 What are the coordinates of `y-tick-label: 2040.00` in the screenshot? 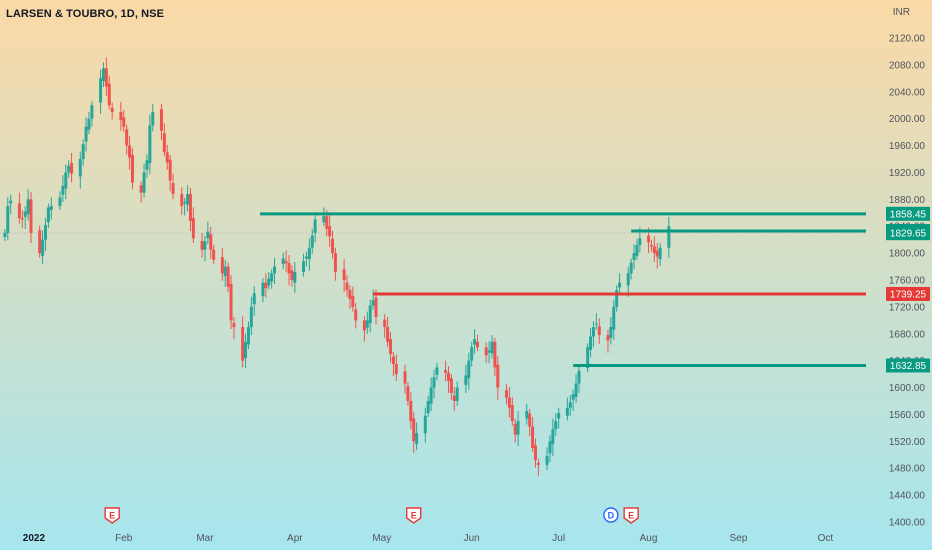 It's located at (907, 92).